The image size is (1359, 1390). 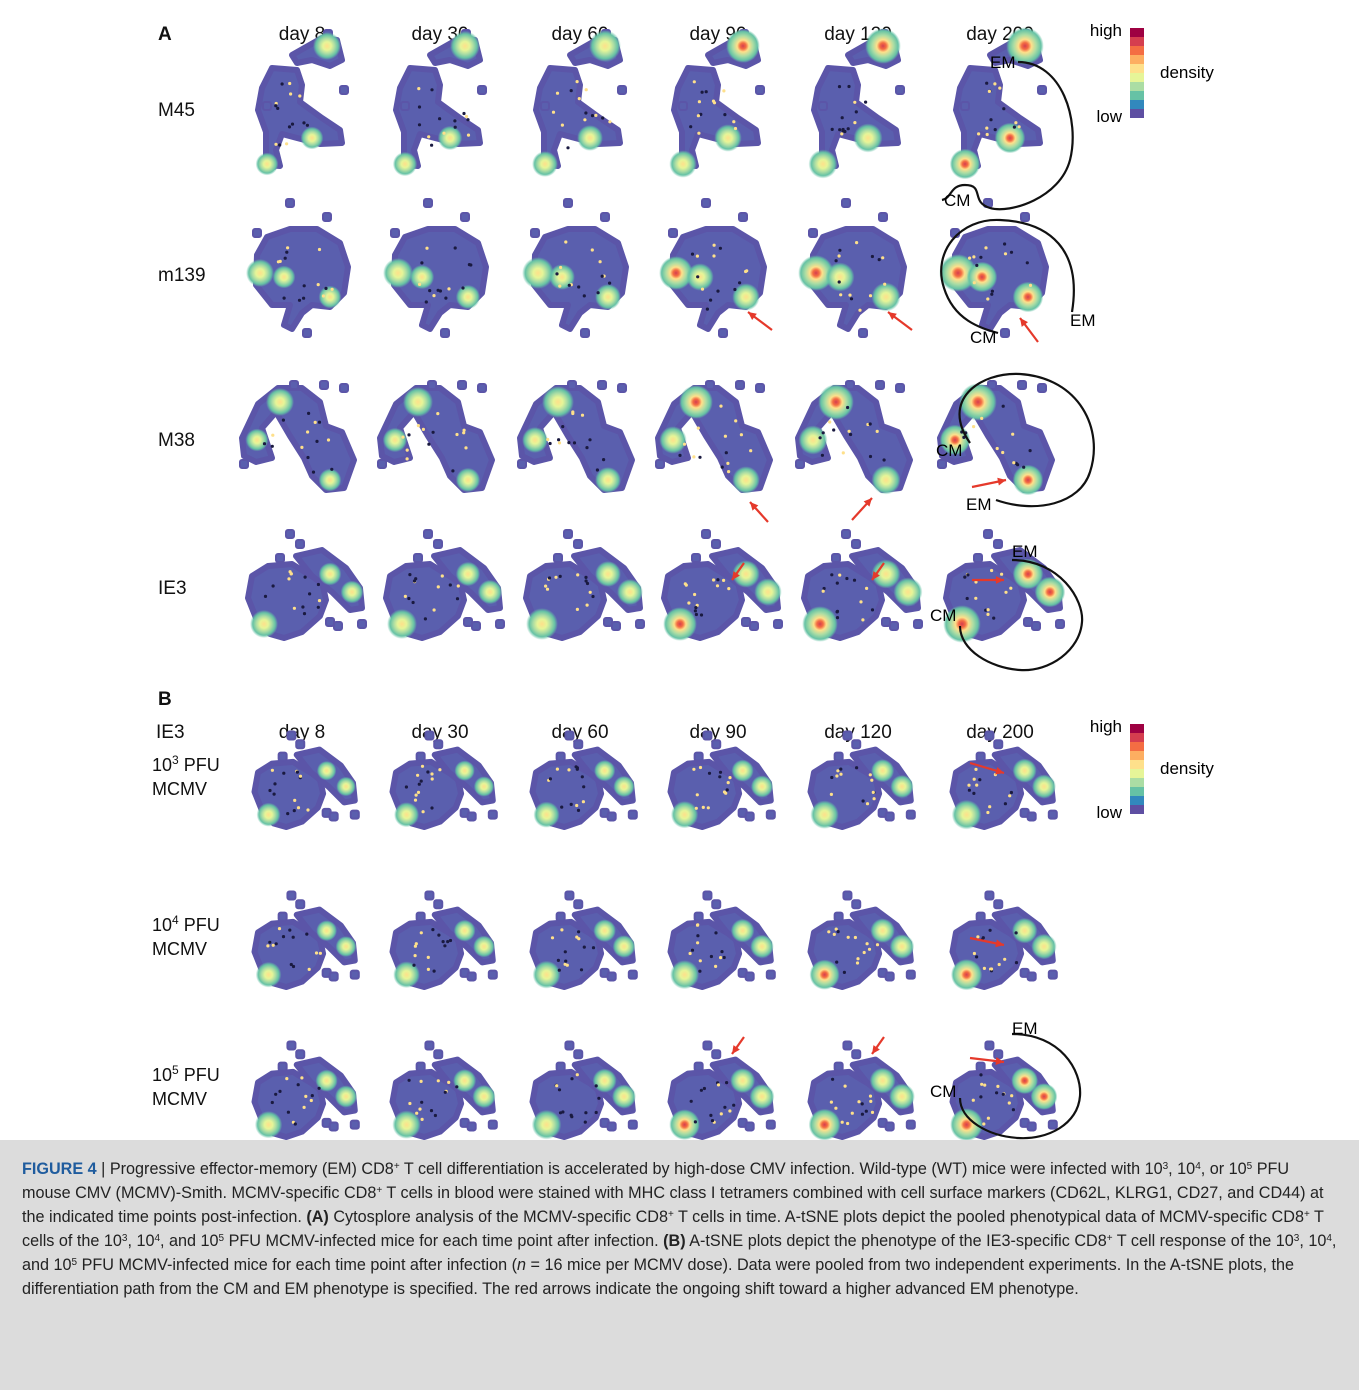 What do you see at coordinates (379, 1190) in the screenshot?
I see `caption-sup: +` at bounding box center [379, 1190].